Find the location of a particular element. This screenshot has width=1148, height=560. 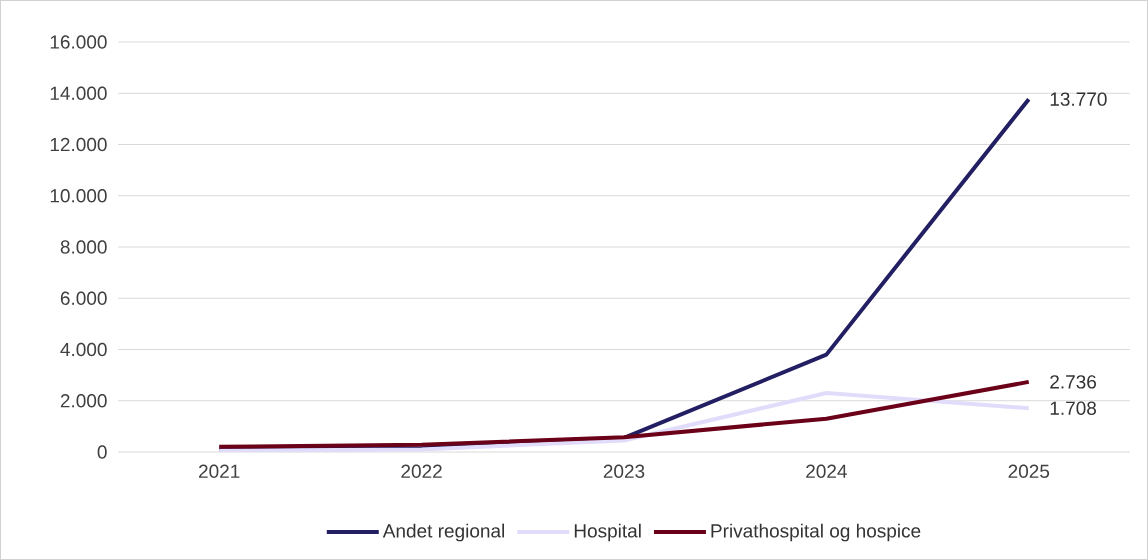

y-tick-label: 14.000 is located at coordinates (78, 93).